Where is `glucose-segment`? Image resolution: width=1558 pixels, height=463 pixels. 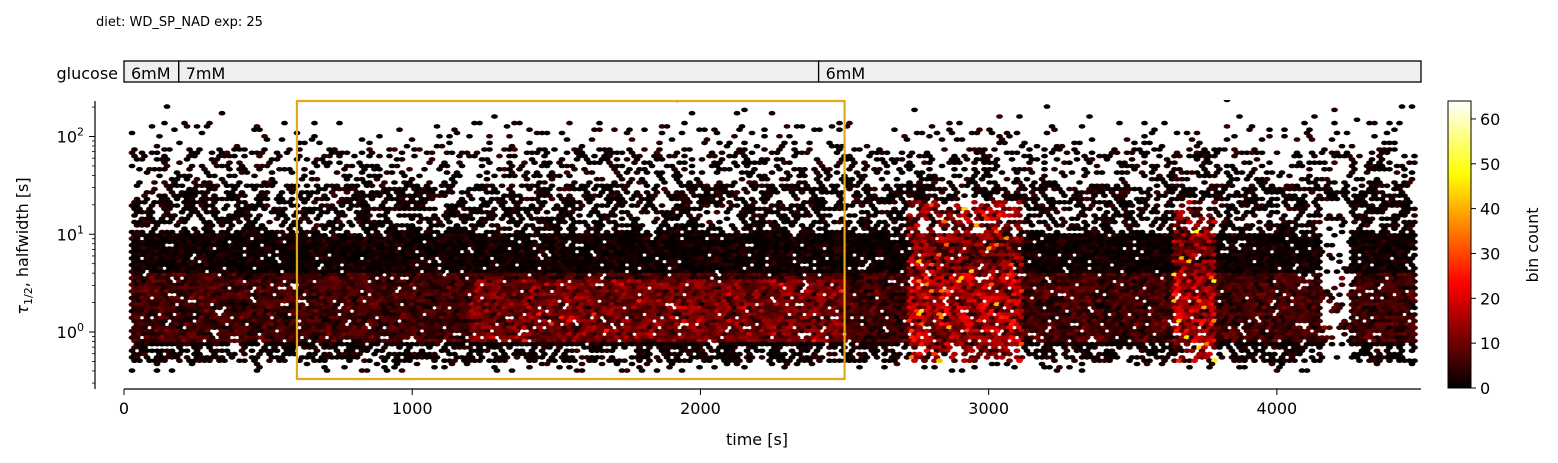 glucose-segment is located at coordinates (1120, 71).